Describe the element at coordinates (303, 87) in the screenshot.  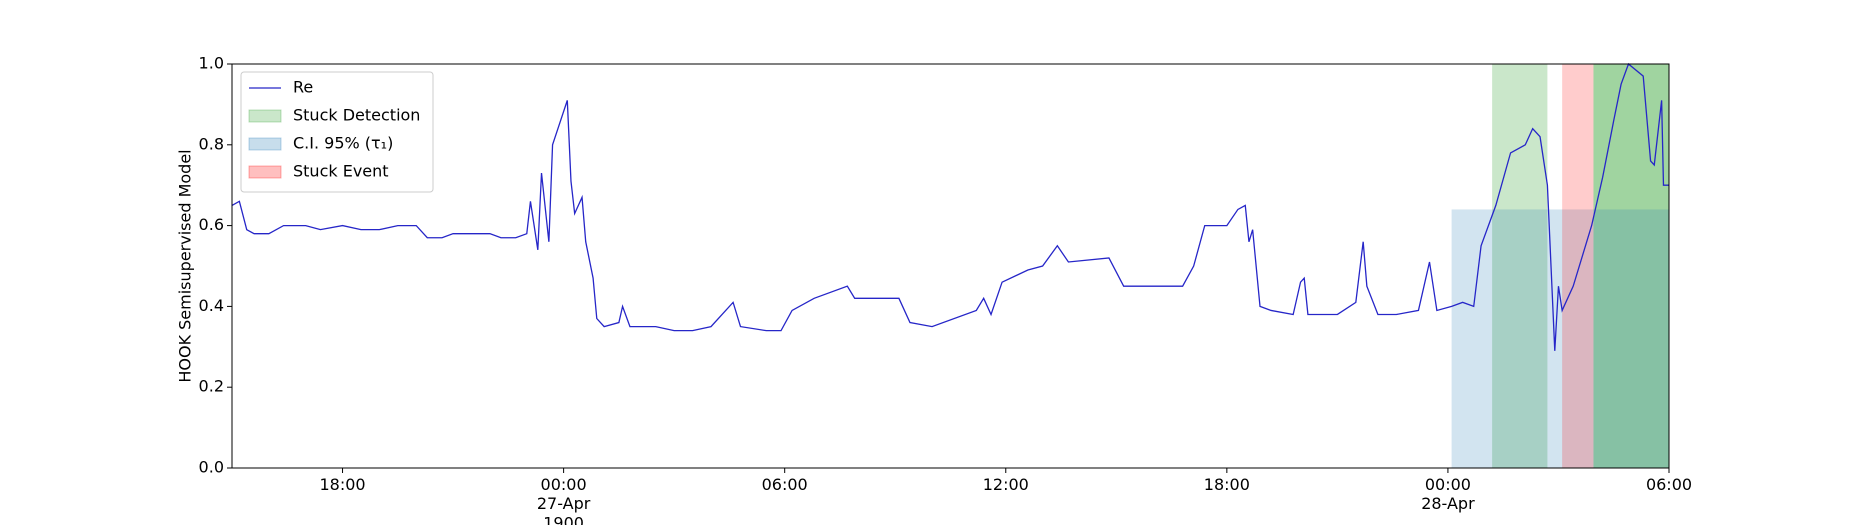
I see `legend-label: Re` at that location.